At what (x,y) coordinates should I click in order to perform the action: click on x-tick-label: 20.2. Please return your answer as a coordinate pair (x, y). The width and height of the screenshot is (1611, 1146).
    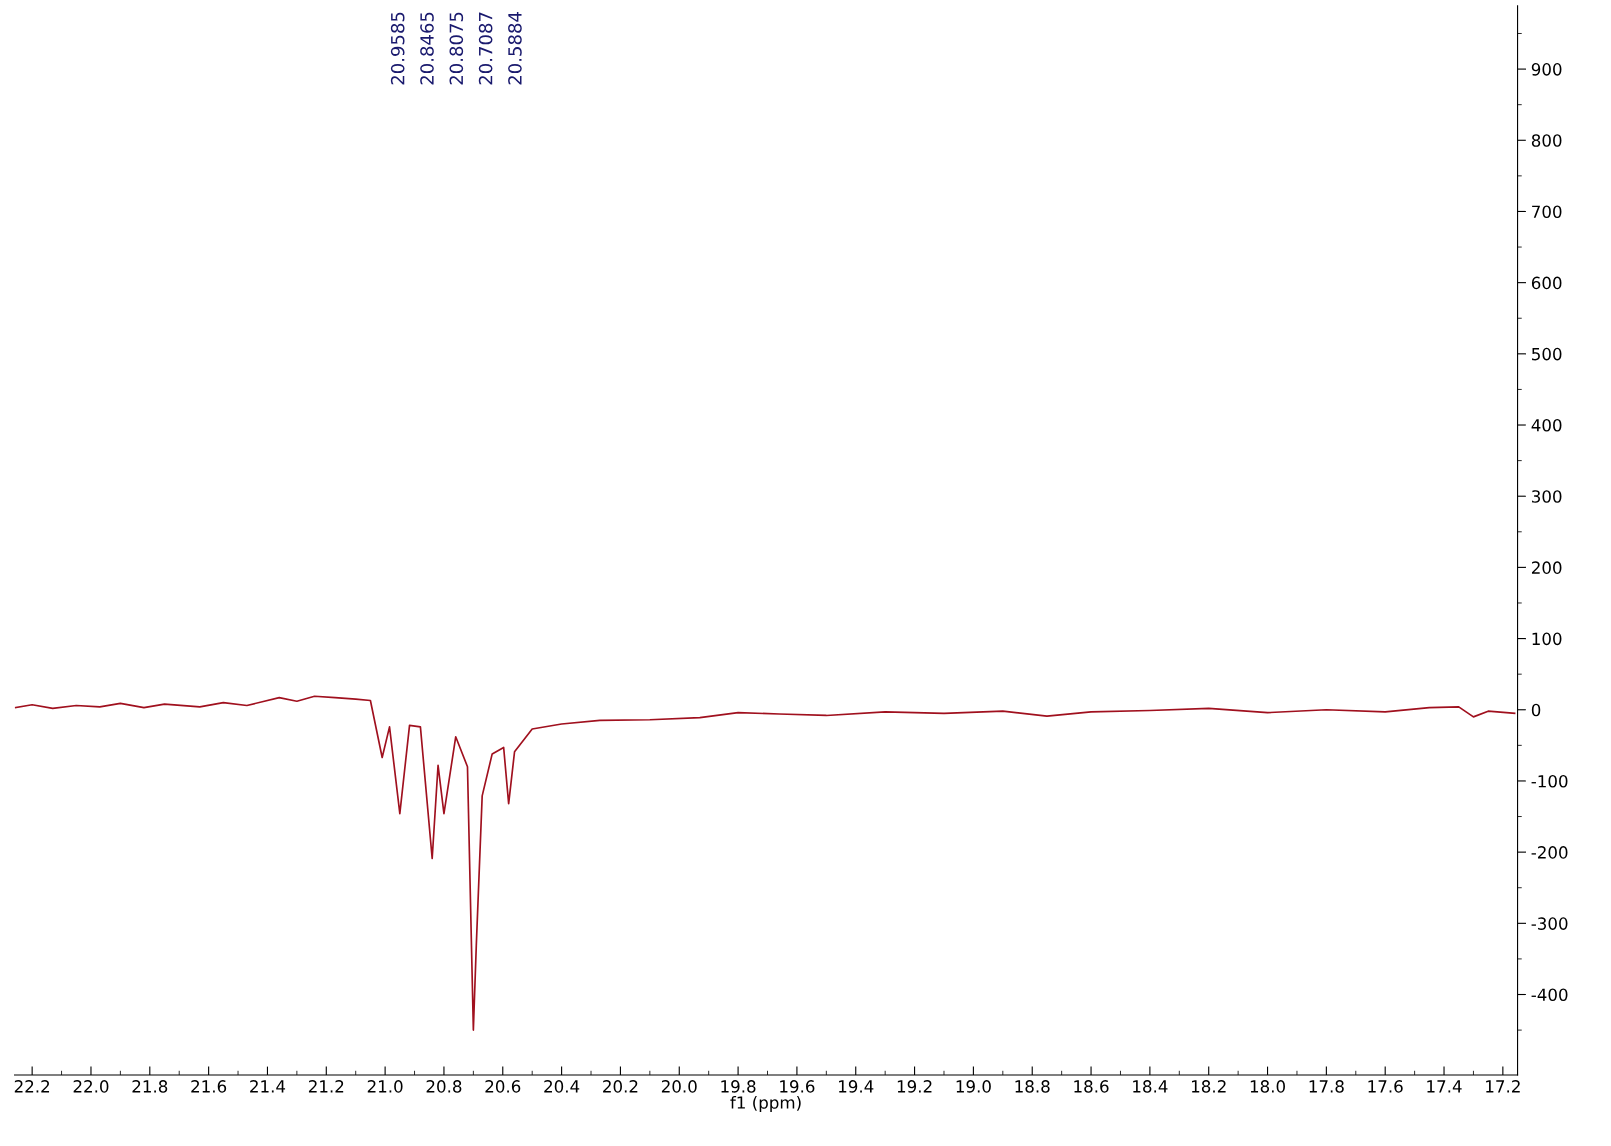
    Looking at the image, I should click on (620, 1086).